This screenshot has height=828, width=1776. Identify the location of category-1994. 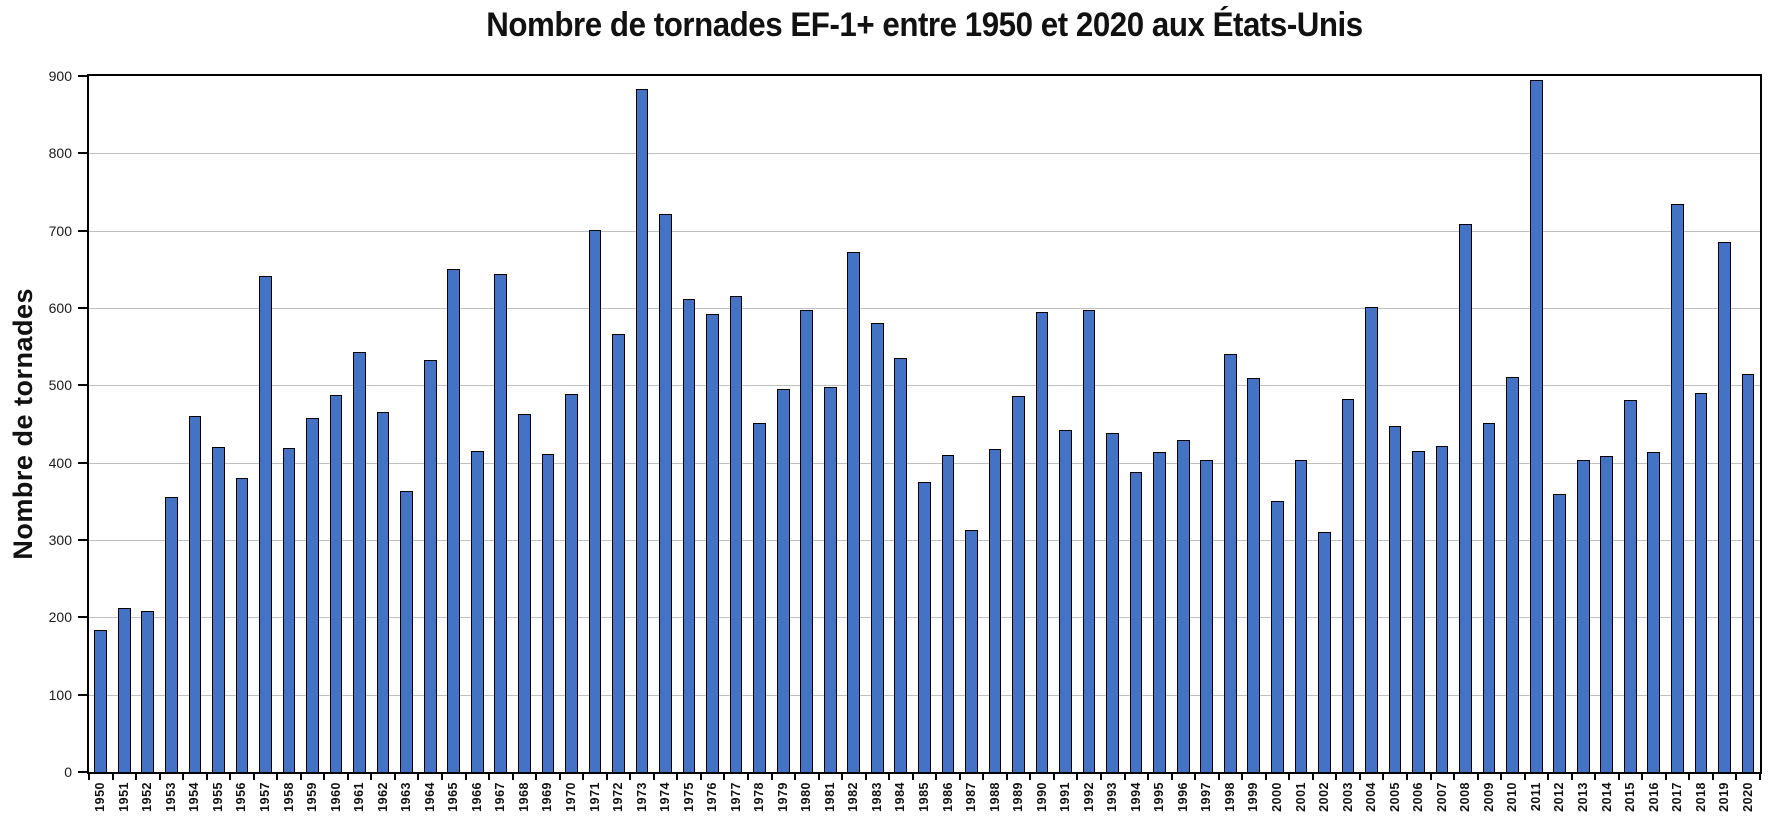
(1136, 424).